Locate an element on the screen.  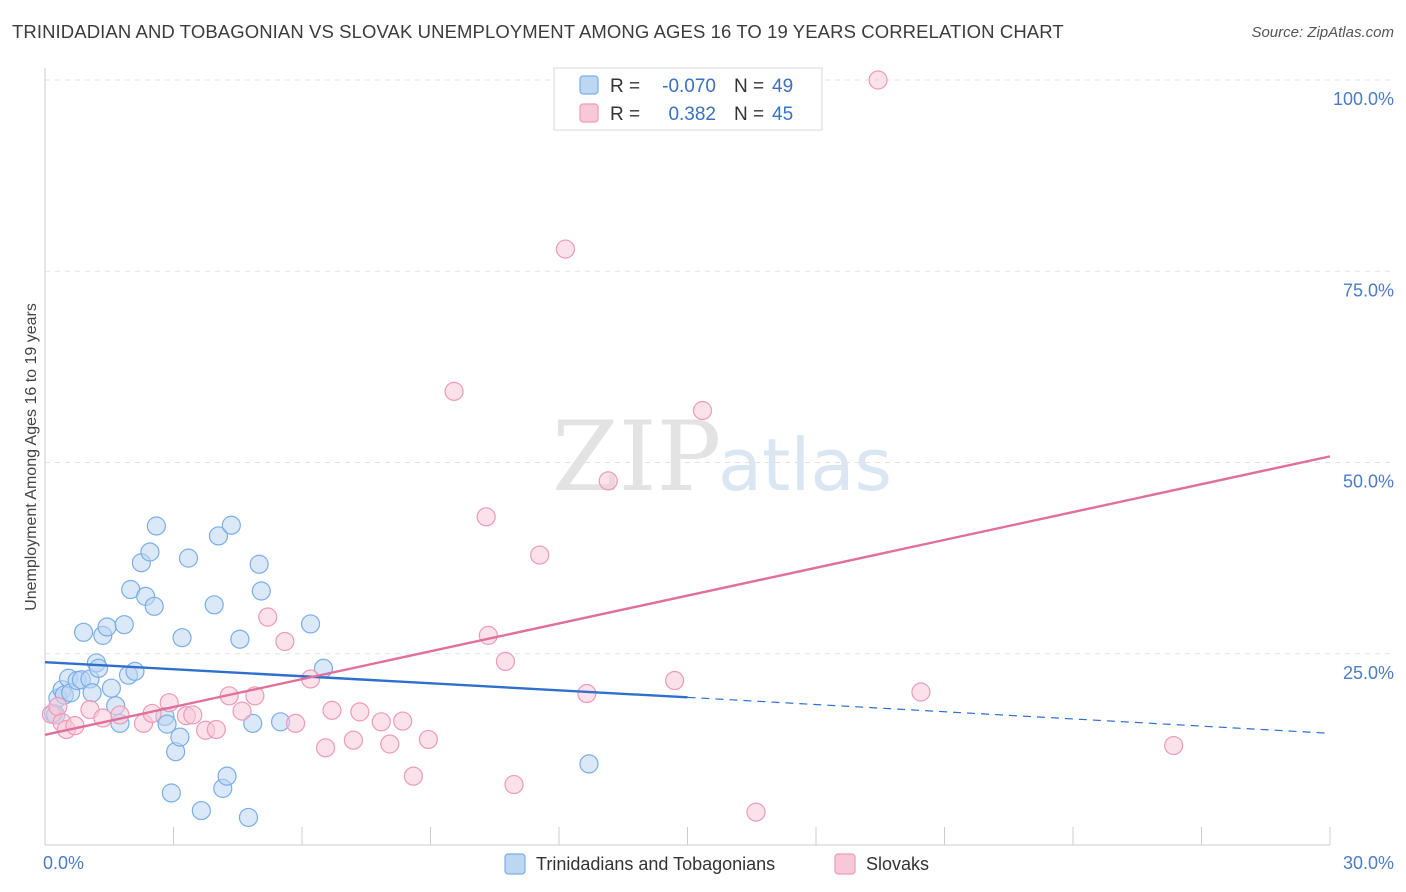
series-legend-label-slovak: Slovaks is located at coordinates (897, 864).